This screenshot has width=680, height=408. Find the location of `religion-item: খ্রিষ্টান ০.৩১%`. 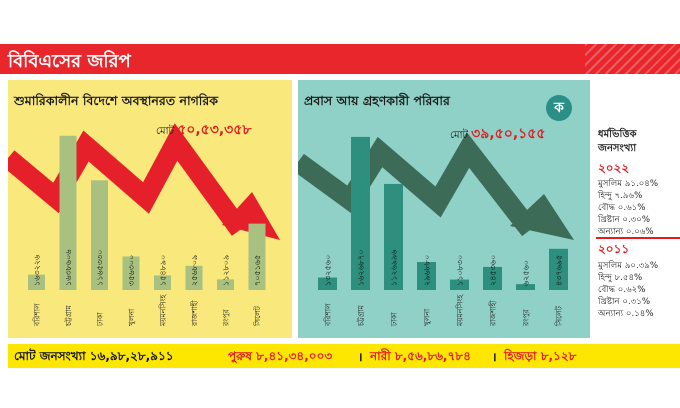

religion-item: খ্রিষ্টান ০.৩১% is located at coordinates (624, 302).